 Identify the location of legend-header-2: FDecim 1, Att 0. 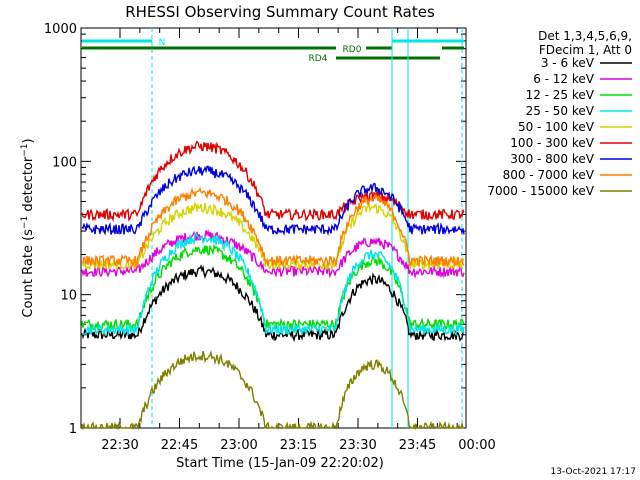
(585, 50).